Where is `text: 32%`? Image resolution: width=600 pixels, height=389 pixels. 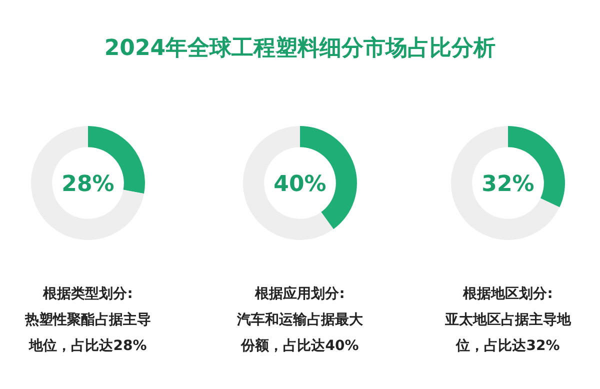 text: 32% is located at coordinates (508, 184).